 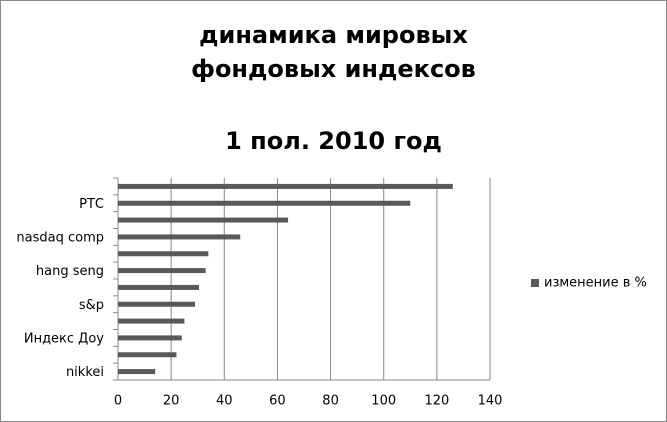 I want to click on y-tick-label: nasdaq comp, so click(x=60, y=237).